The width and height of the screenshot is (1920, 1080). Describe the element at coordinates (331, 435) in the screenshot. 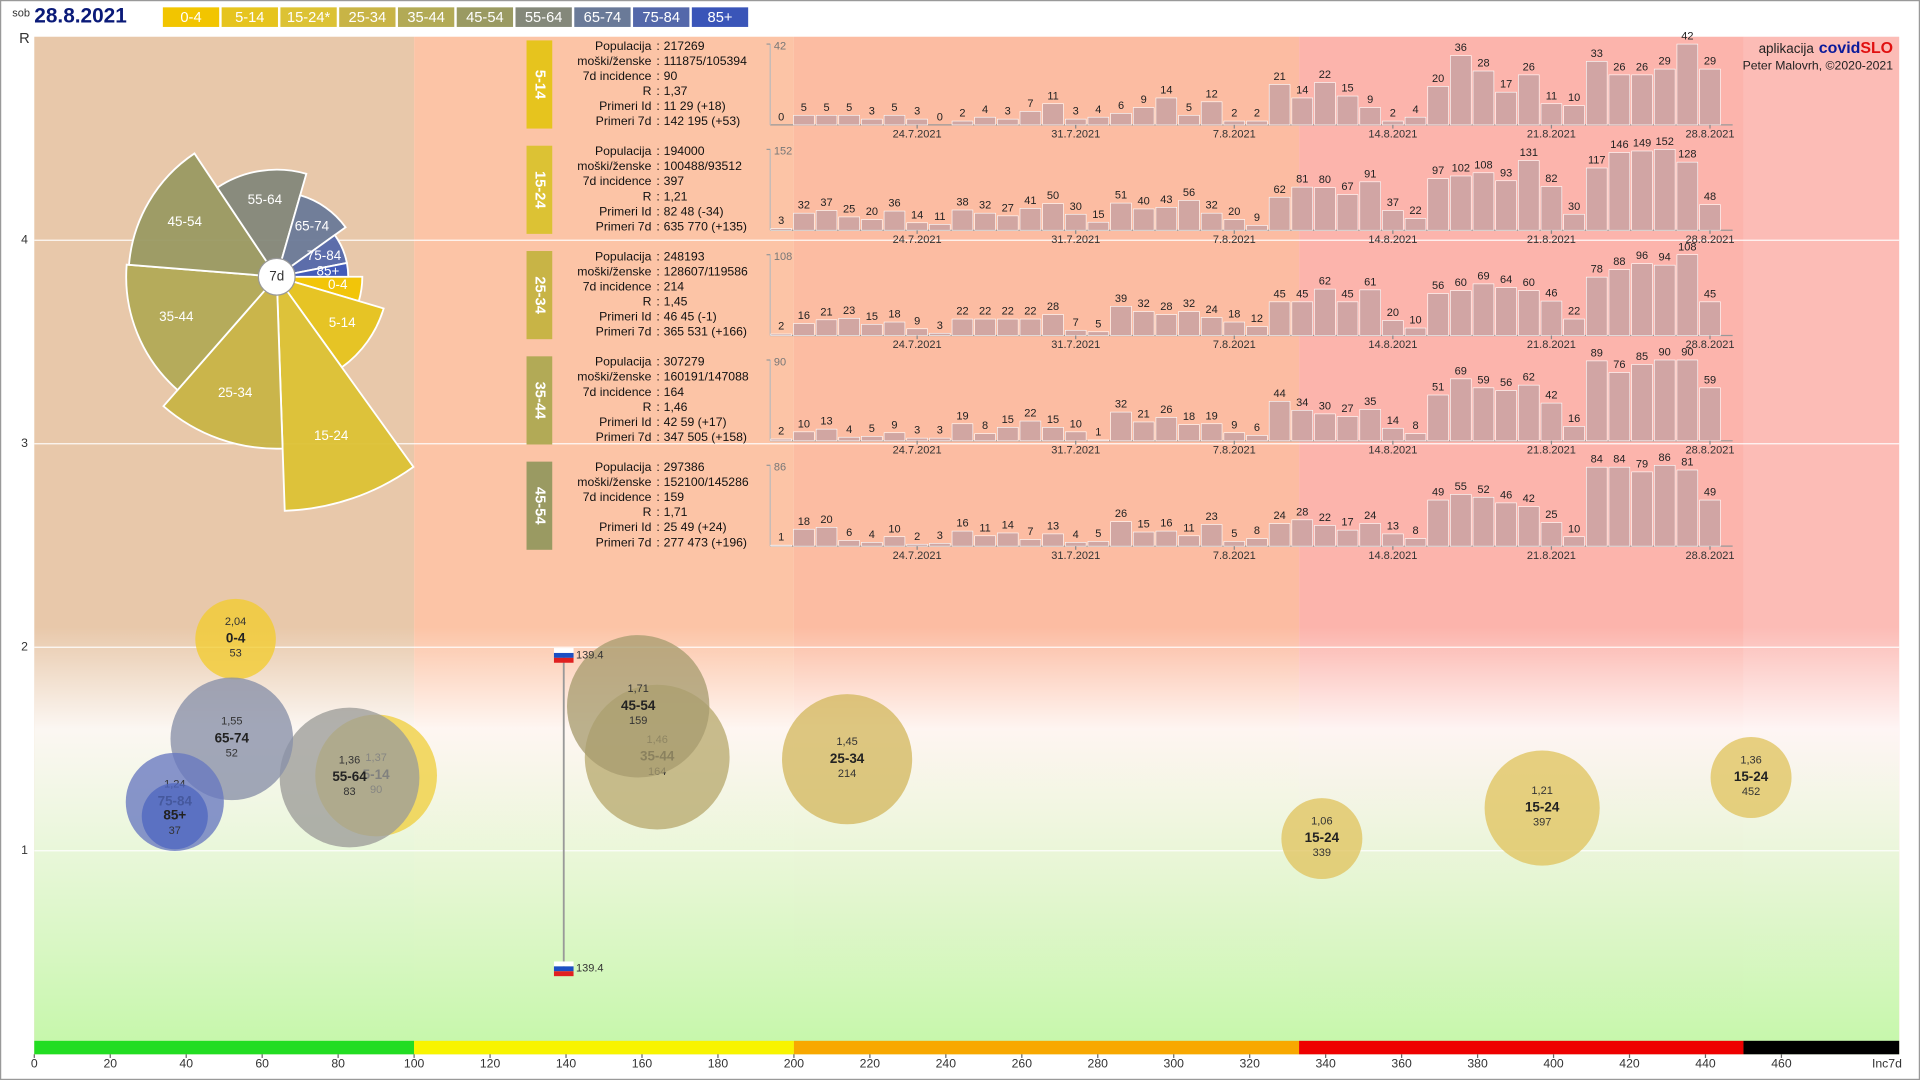

I see `polar-label: 15-24` at that location.